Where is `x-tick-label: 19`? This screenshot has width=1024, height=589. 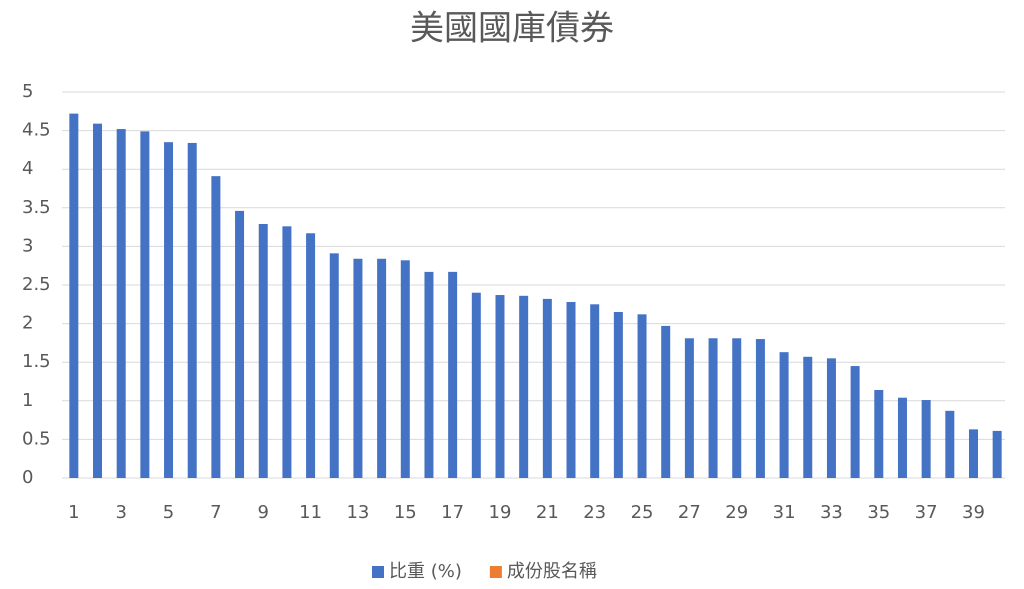 x-tick-label: 19 is located at coordinates (500, 512).